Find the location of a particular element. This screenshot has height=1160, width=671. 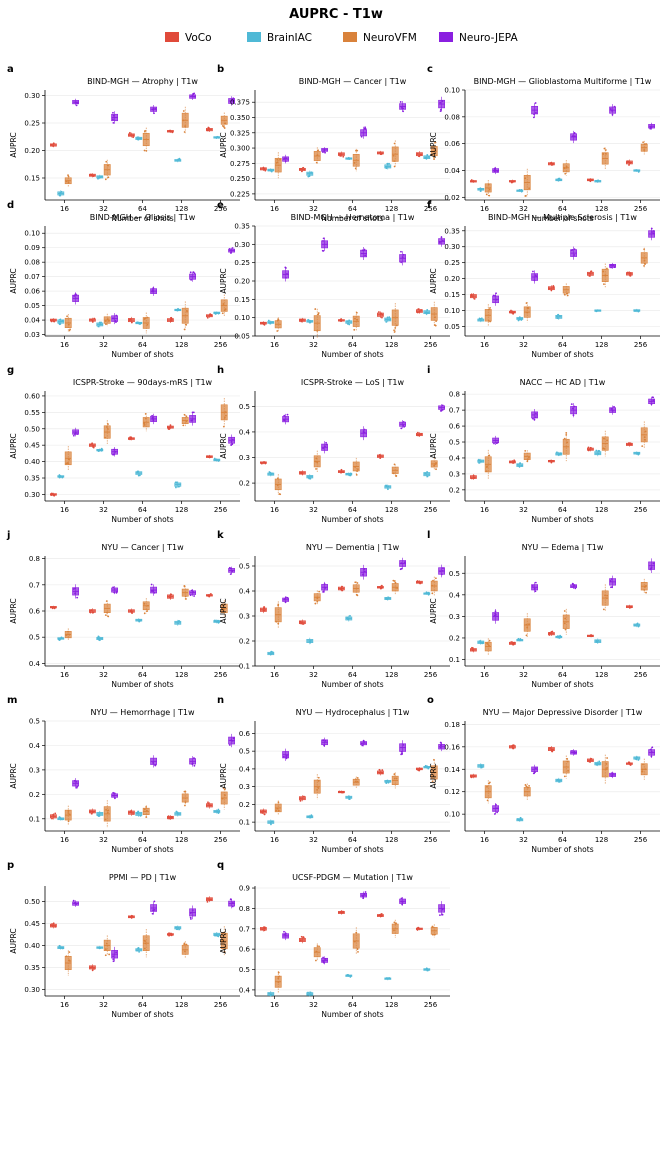

panel-letter: i is located at coordinates (428, 370).